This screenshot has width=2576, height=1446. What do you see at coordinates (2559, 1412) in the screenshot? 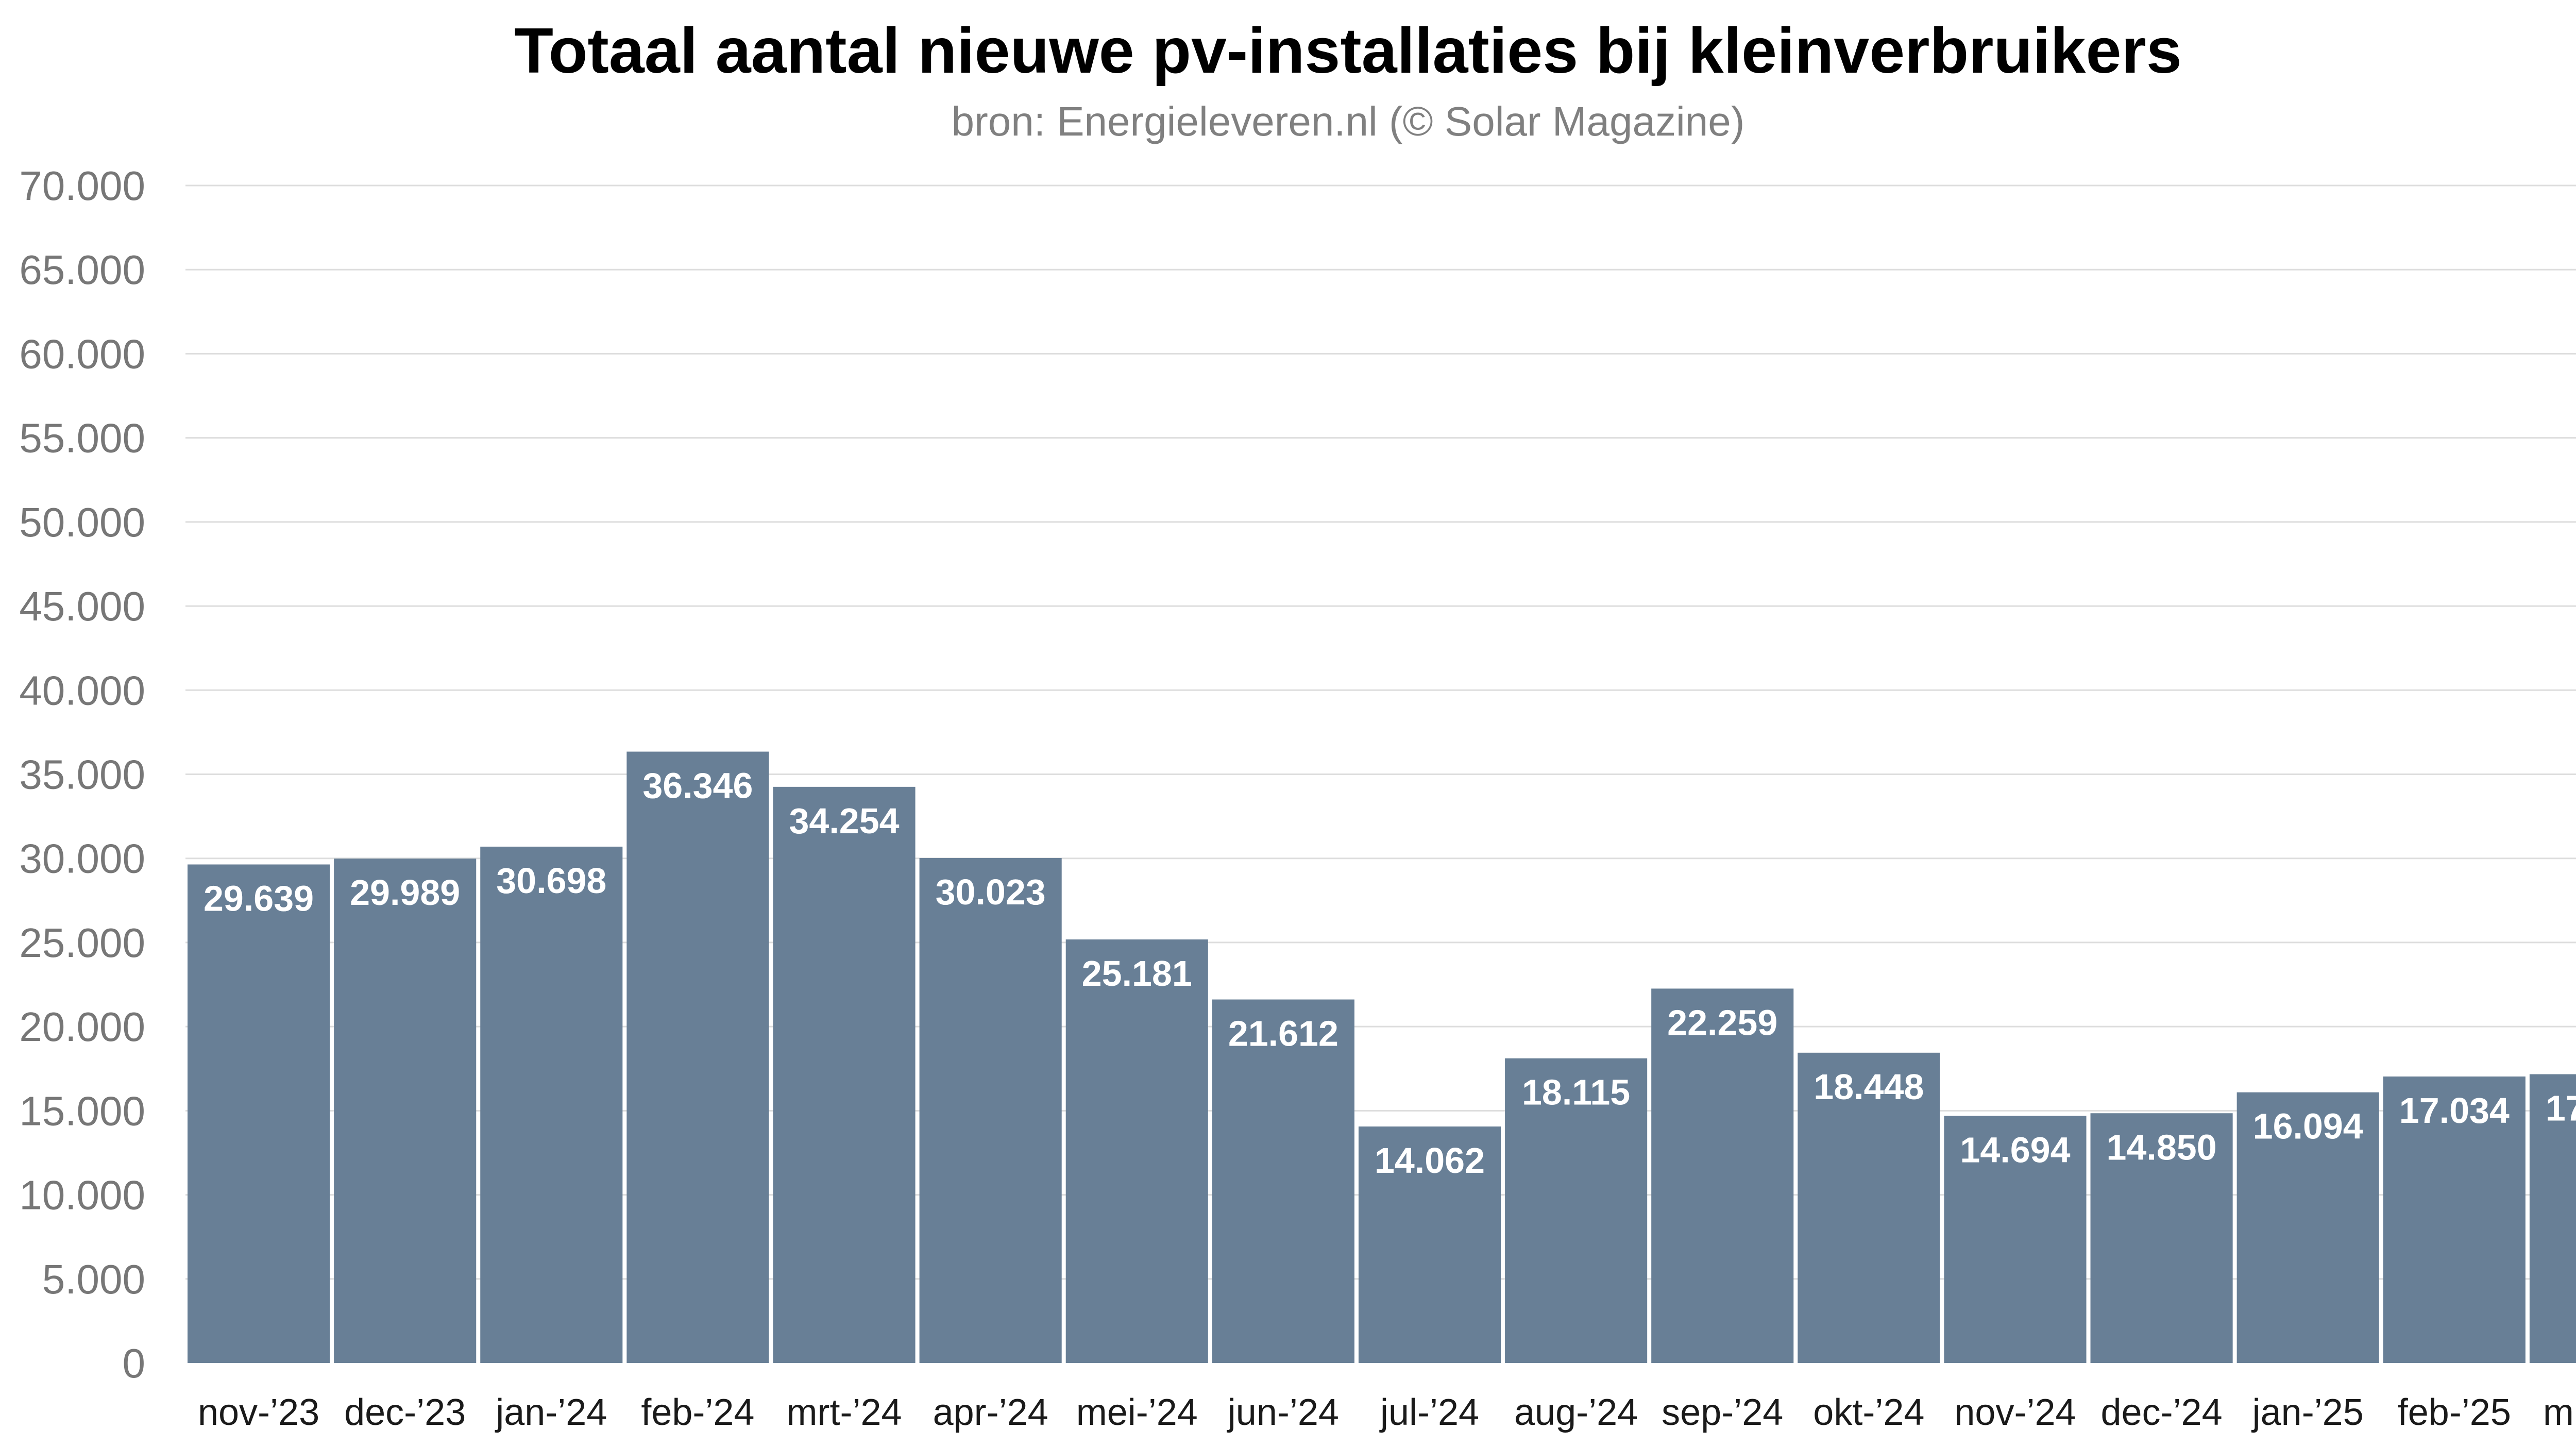
I see `x-tick-label: mrt-’25` at bounding box center [2559, 1412].